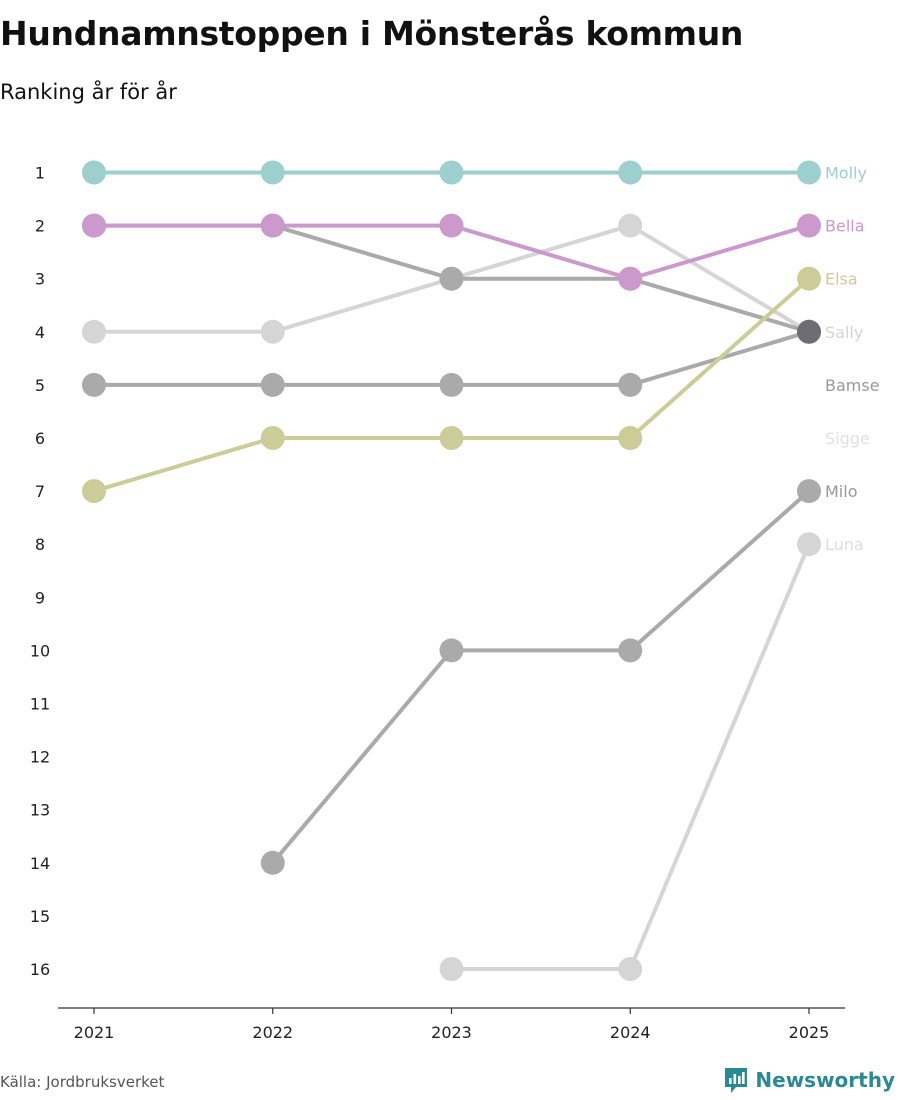  Describe the element at coordinates (630, 1032) in the screenshot. I see `x-tick-label: 2024` at that location.